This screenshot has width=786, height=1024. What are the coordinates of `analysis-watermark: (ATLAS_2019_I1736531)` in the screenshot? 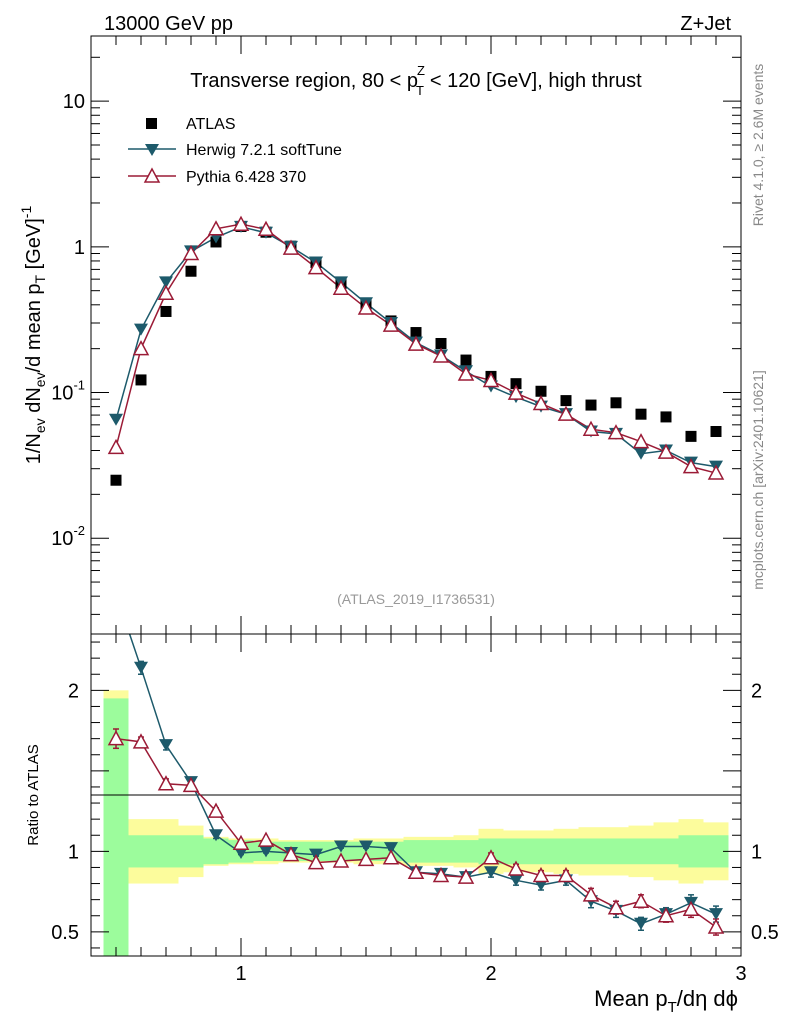 It's located at (416, 599).